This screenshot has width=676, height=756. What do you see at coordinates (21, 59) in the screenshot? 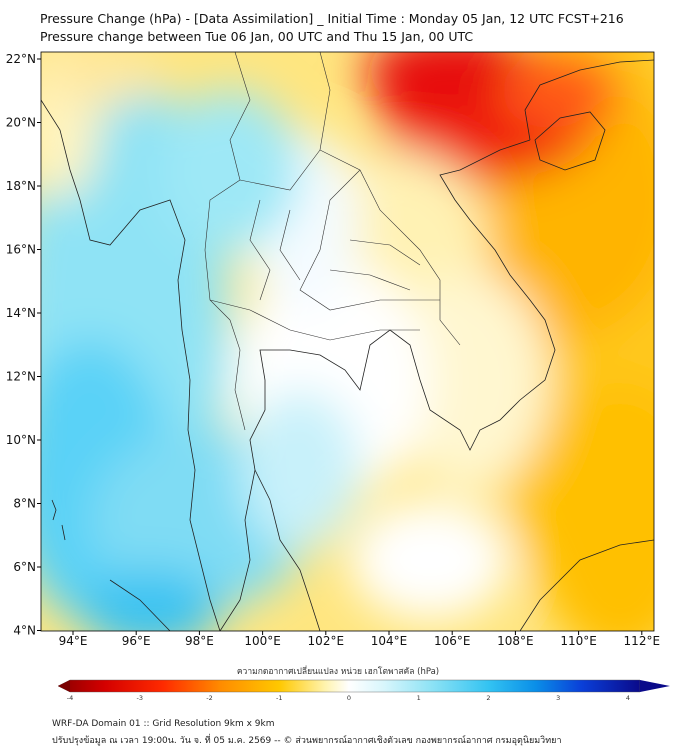
I see `lat-label: 22°N` at bounding box center [21, 59].